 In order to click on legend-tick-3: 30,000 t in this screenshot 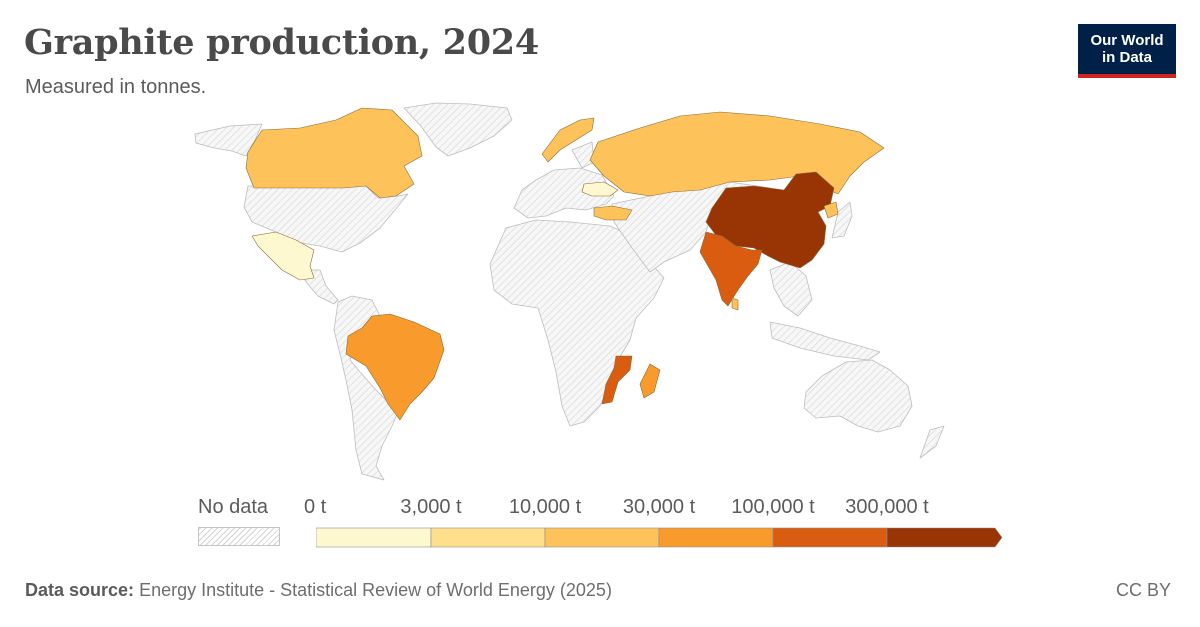, I will do `click(659, 507)`.